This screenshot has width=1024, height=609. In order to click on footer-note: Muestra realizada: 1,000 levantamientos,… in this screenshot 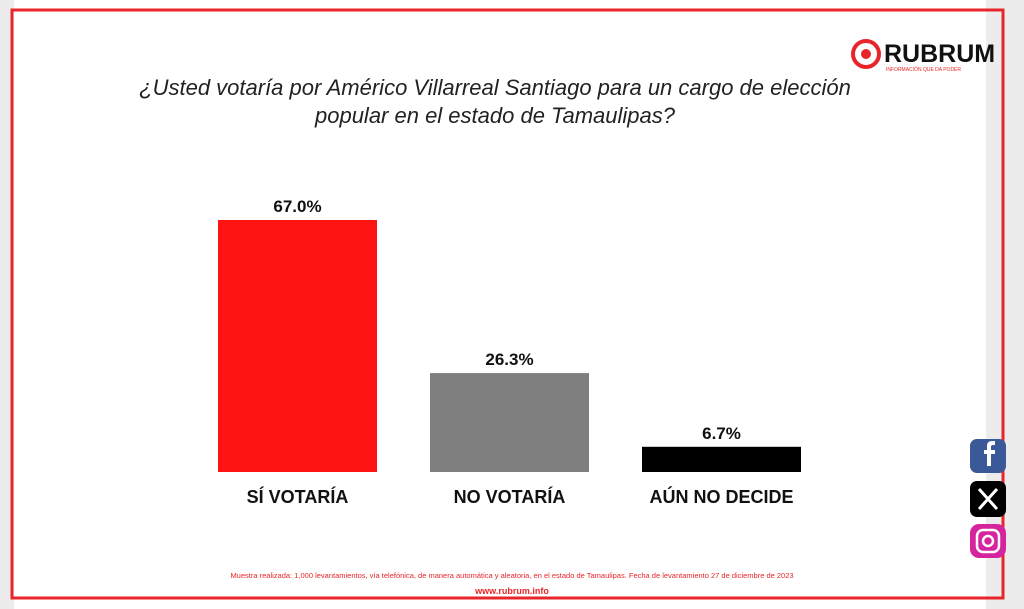, I will do `click(511, 575)`.